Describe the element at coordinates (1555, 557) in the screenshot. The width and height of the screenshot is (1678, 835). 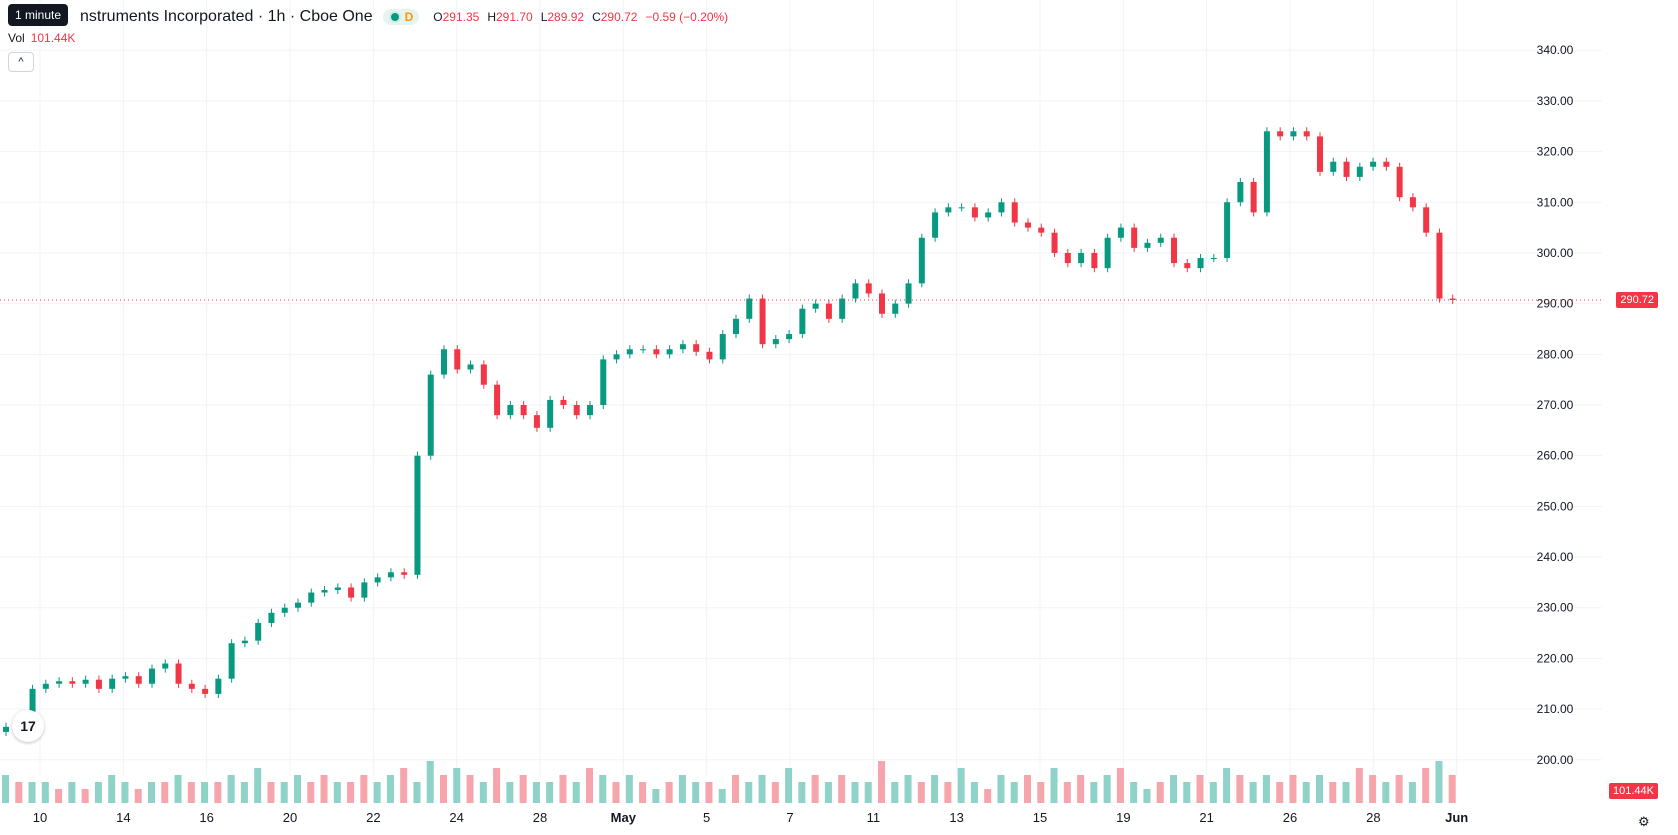
I see `y-tick-label: 240.00` at that location.